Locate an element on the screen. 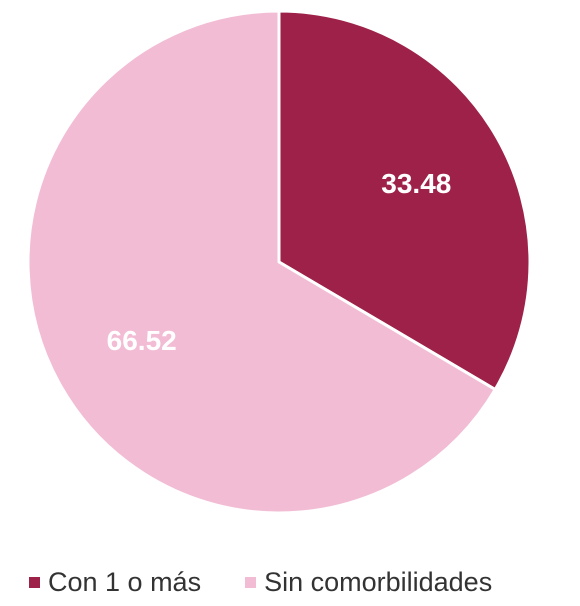  legend-label-con-1-o-mas: Con 1 o más is located at coordinates (125, 581).